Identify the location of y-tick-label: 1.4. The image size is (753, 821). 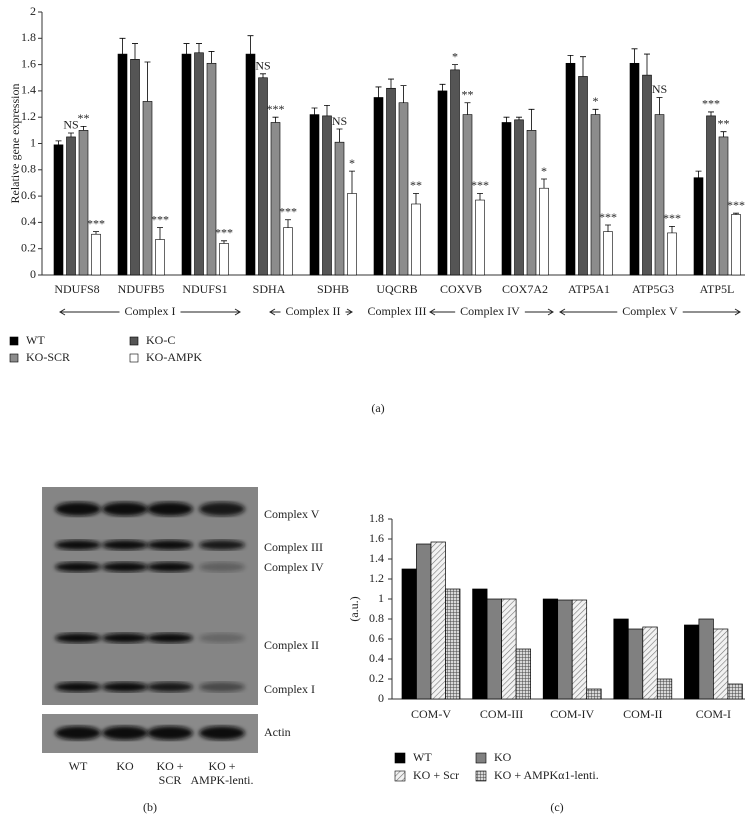
(28, 90).